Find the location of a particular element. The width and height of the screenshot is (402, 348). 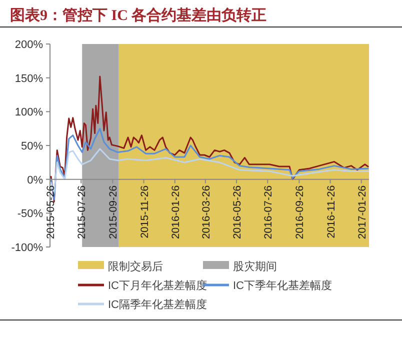

y-tick-label: 50% is located at coordinates (32, 146).